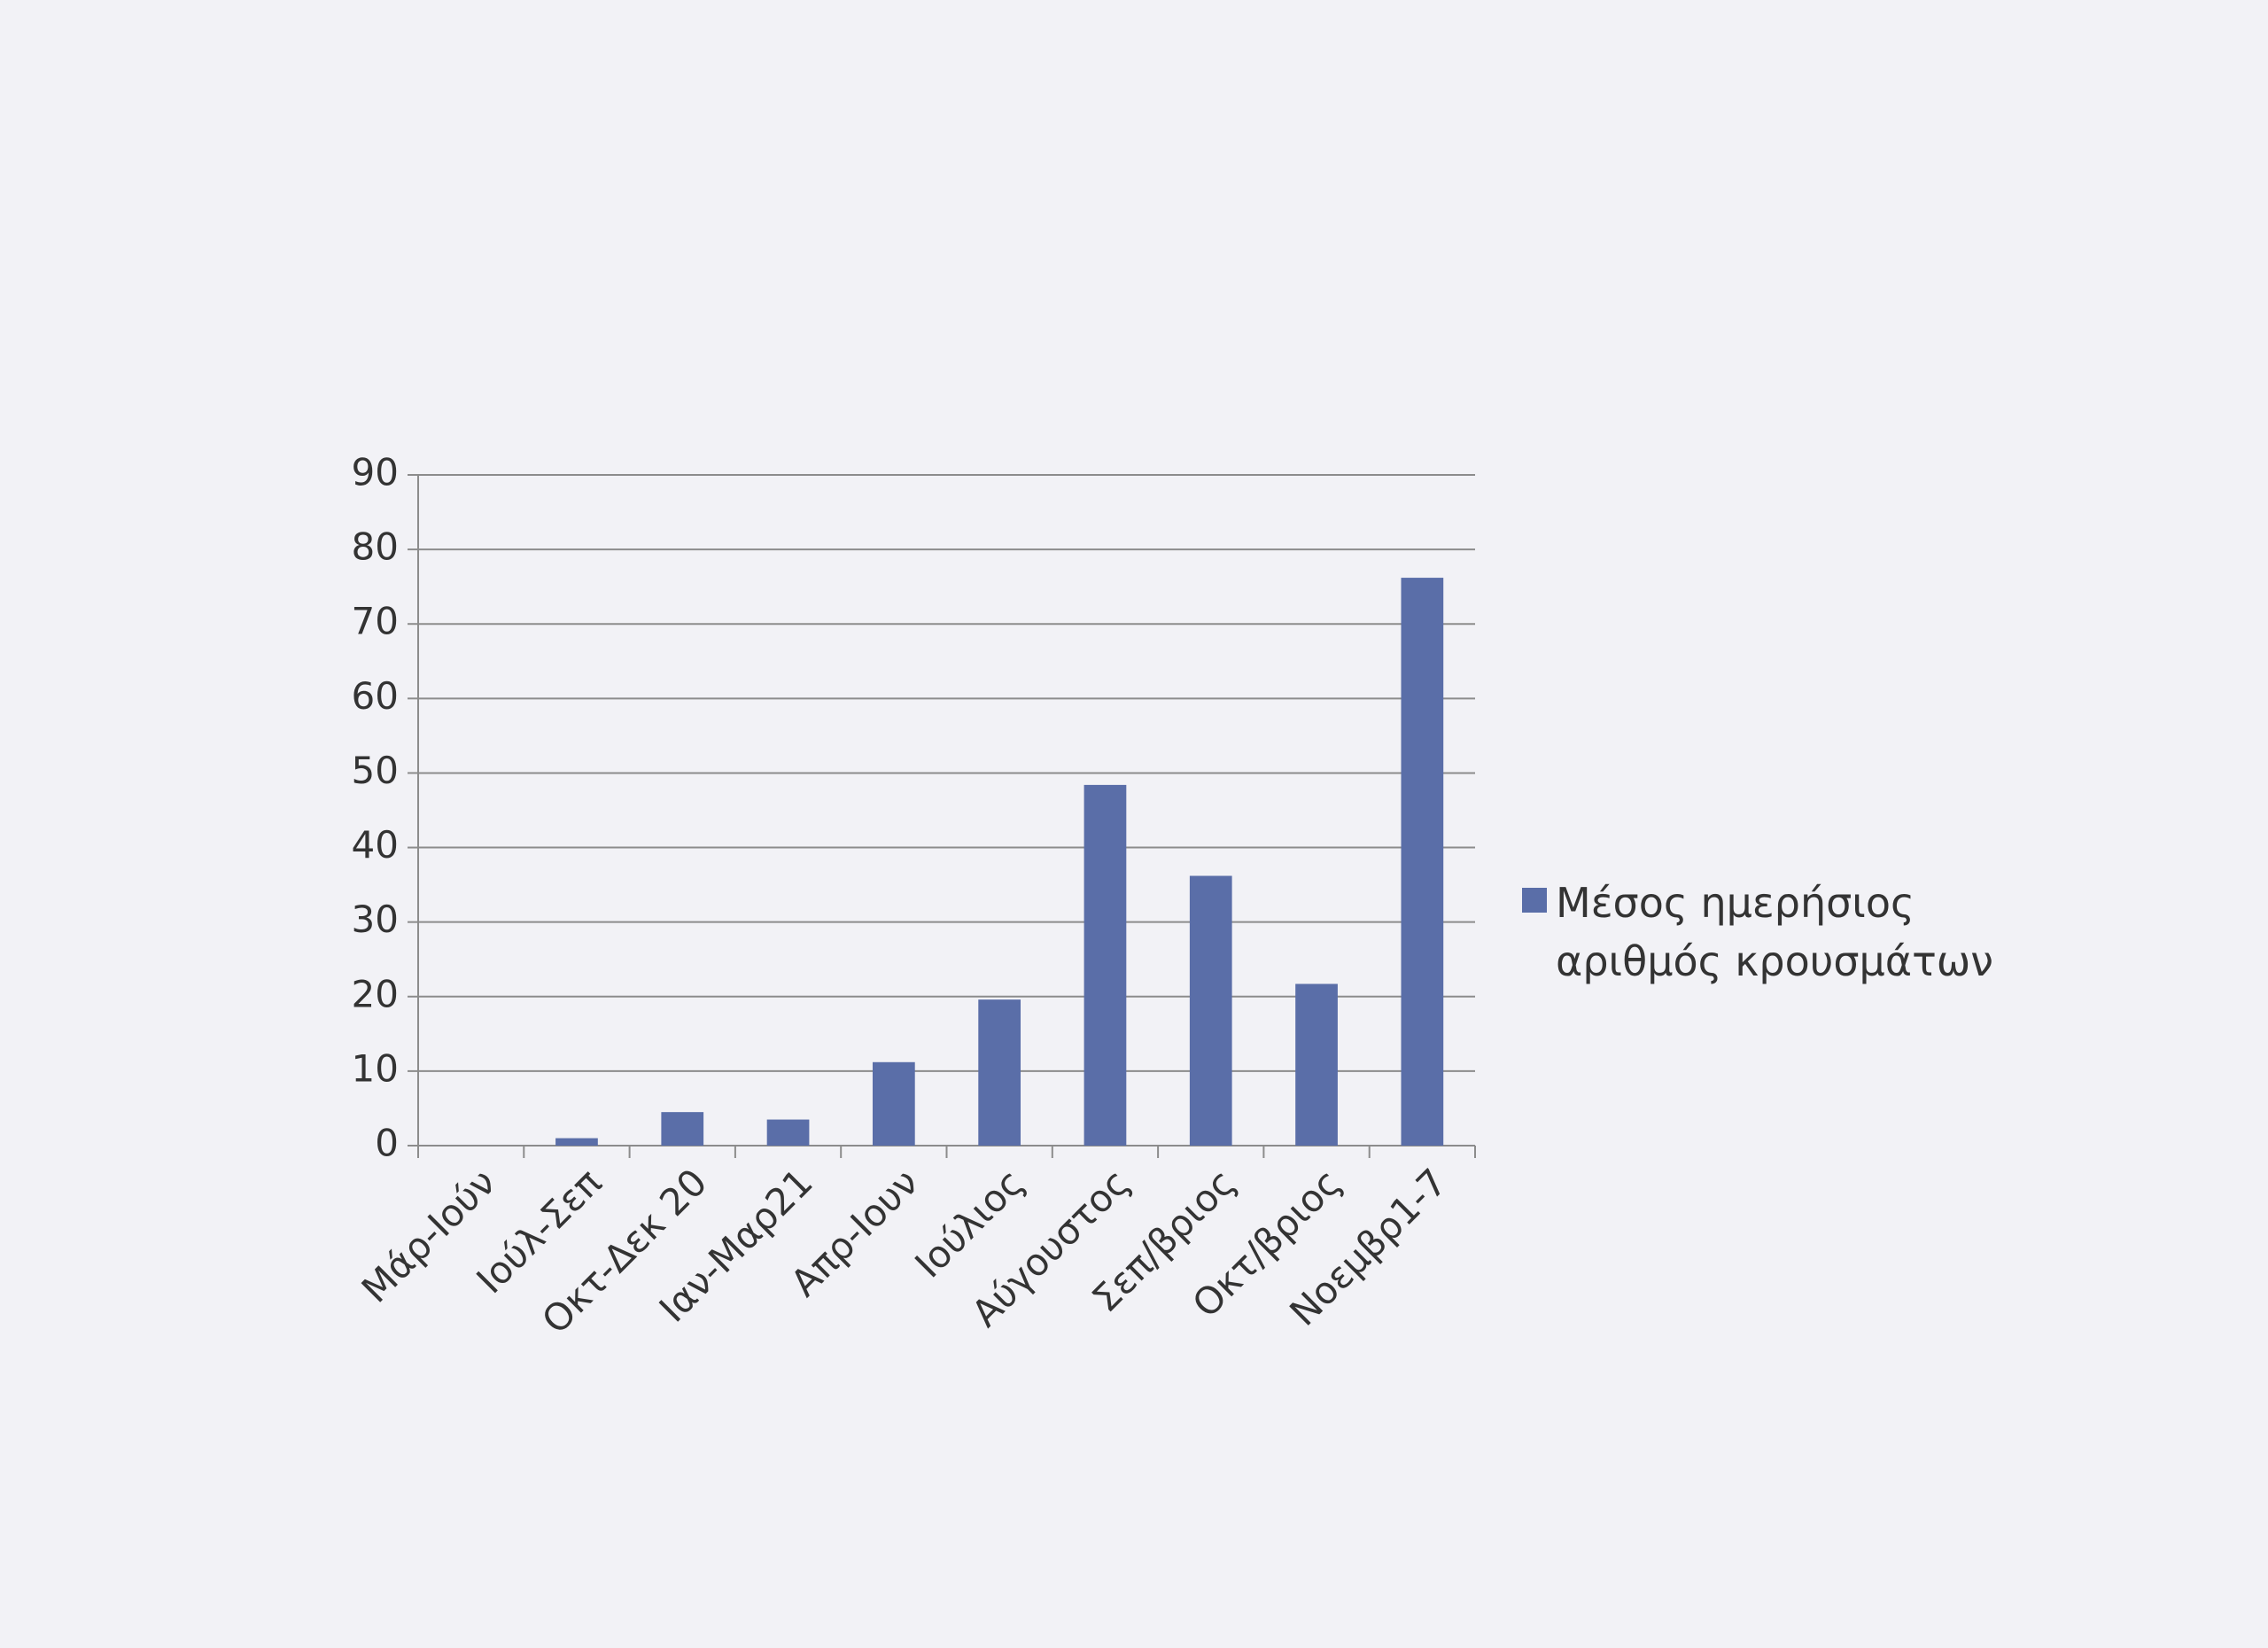  Describe the element at coordinates (375, 696) in the screenshot. I see `y-tick-label: 60` at that location.